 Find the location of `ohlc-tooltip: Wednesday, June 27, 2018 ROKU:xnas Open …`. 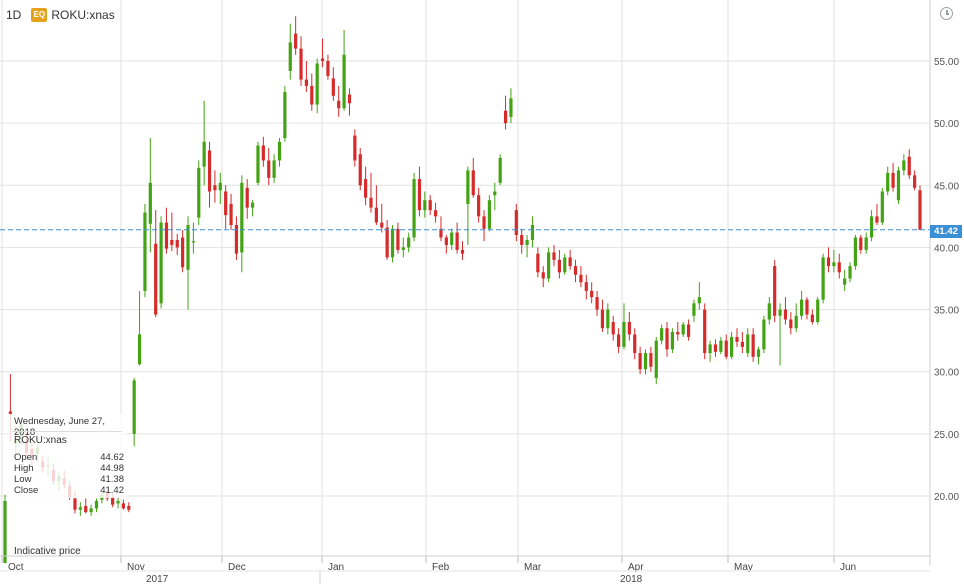

ohlc-tooltip: Wednesday, June 27, 2018 ROKU:xnas Open … is located at coordinates (67, 456).